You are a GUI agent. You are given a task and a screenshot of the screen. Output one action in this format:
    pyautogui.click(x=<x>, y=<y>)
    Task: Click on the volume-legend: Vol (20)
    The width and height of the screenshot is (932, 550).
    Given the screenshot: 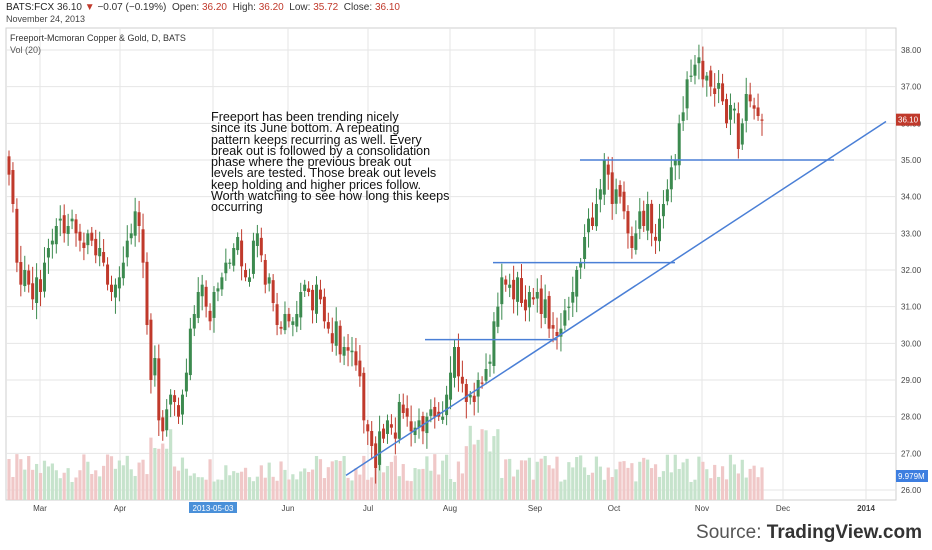 What is the action you would take?
    pyautogui.click(x=26, y=50)
    